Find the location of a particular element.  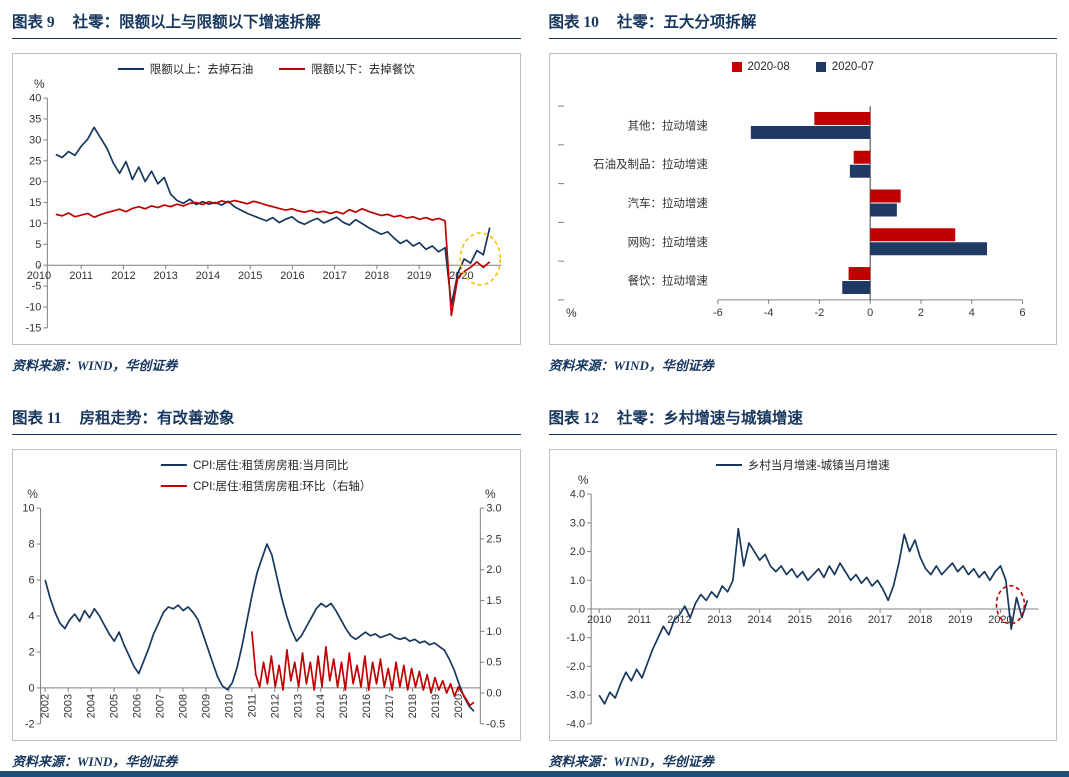

annotation-ellipse is located at coordinates (480, 259).